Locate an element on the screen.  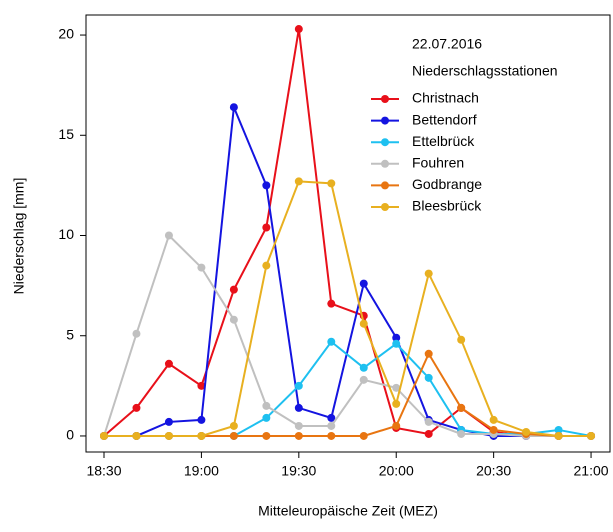
x-tick-label: 19:30 is located at coordinates (298, 471).